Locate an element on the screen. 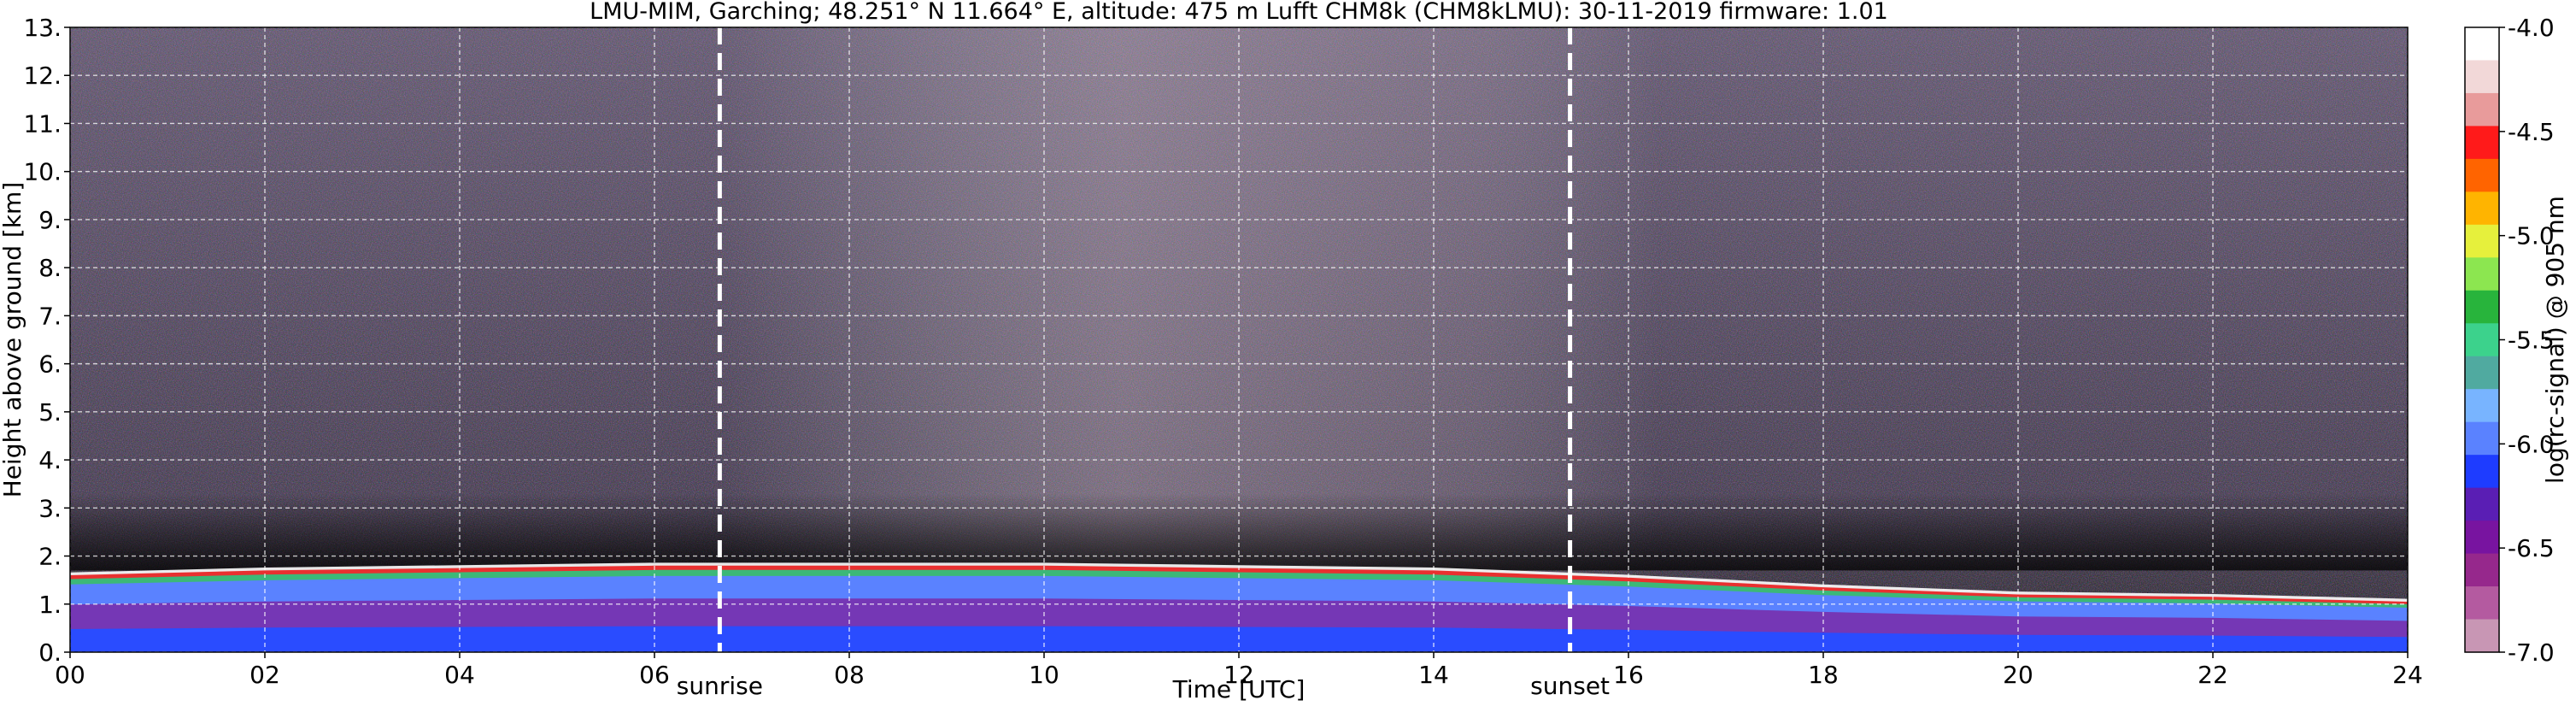 The height and width of the screenshot is (706, 2576). y-tick-label: 0. is located at coordinates (50, 652).